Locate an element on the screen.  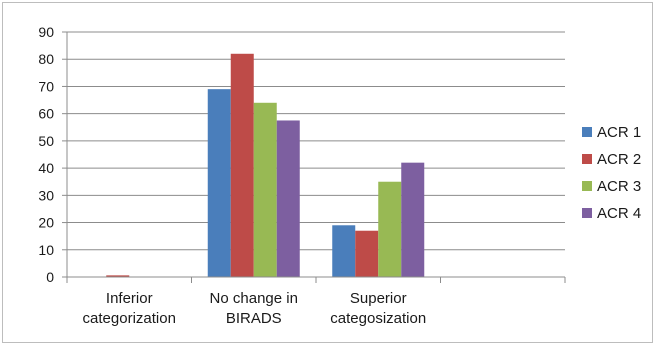
legend-label: ACR 1 is located at coordinates (619, 132).